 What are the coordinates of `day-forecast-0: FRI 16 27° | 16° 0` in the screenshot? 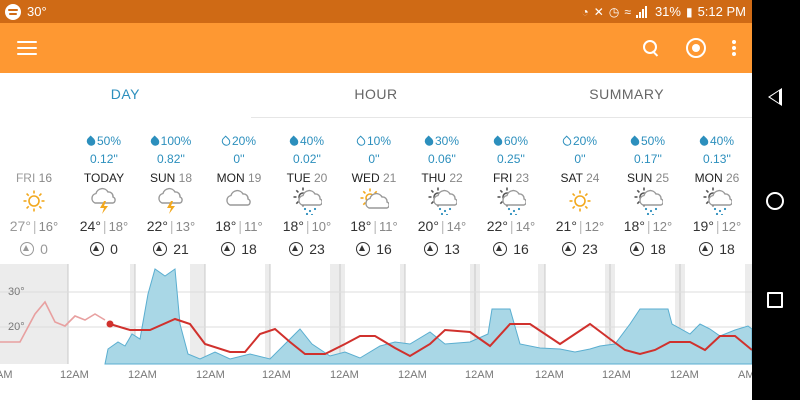 It's located at (34, 189).